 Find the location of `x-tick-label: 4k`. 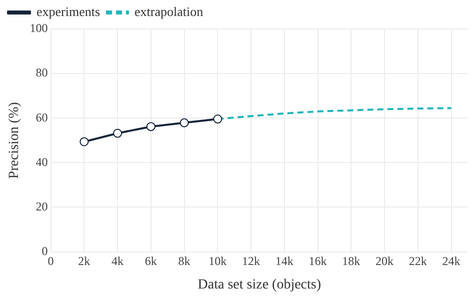

x-tick-label: 4k is located at coordinates (118, 261).